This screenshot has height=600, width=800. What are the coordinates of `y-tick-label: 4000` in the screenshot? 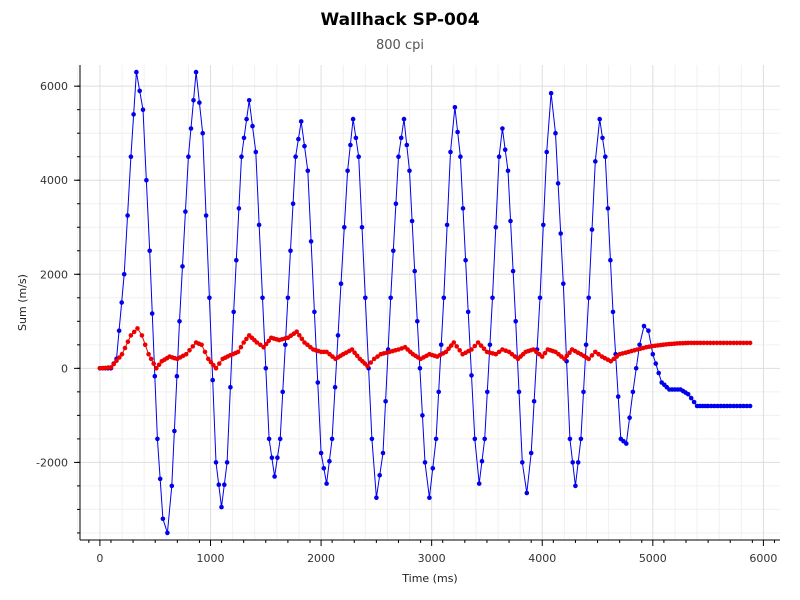 It's located at (54, 180).